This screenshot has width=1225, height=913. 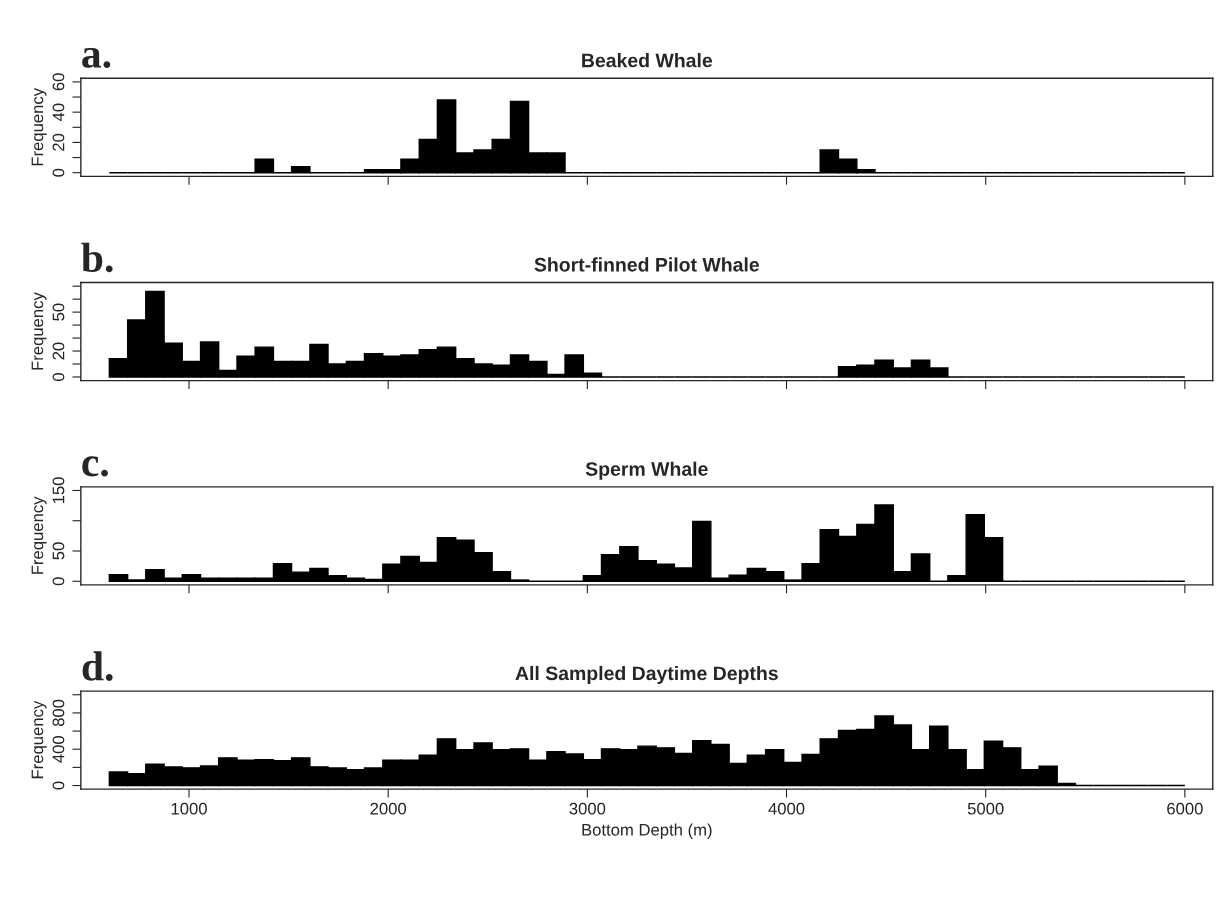 What do you see at coordinates (58, 490) in the screenshot?
I see `y-tick-label: 150` at bounding box center [58, 490].